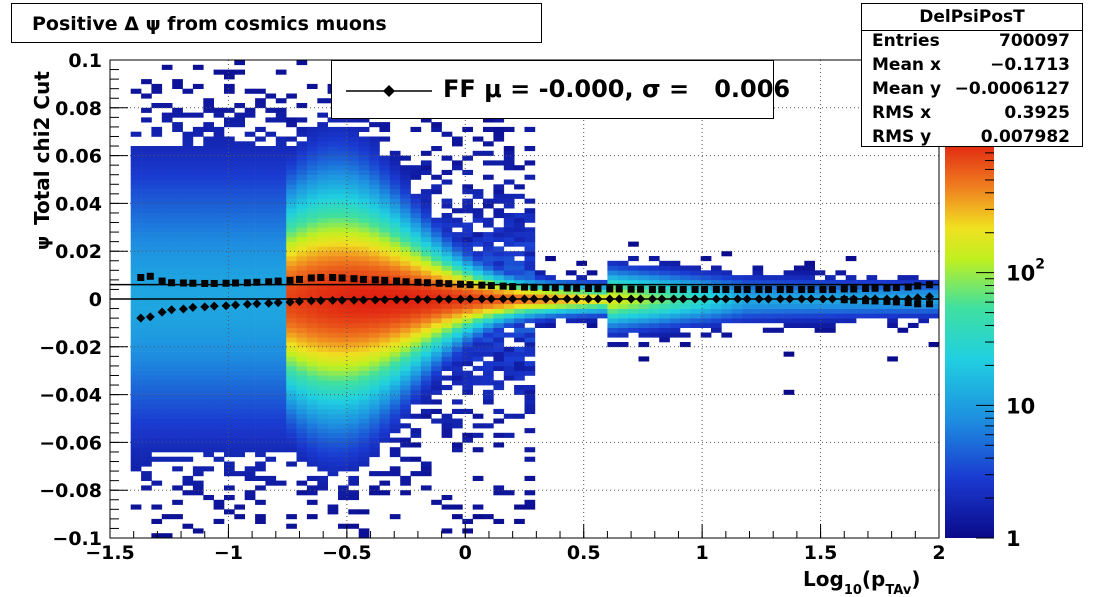 The image size is (1105, 597). I want to click on x-axis-label-sub1: 10, so click(853, 590).